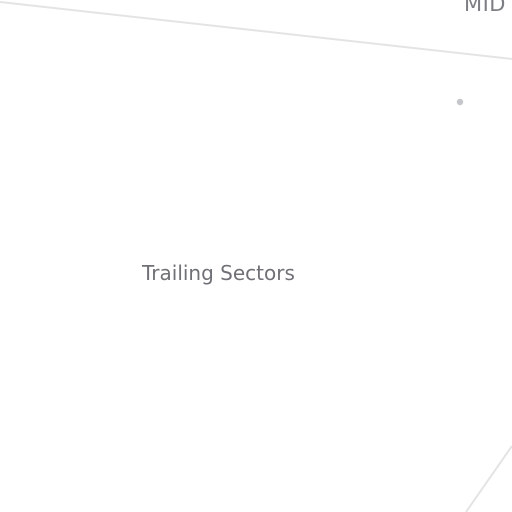 This screenshot has width=512, height=512. Describe the element at coordinates (485, 8) in the screenshot. I see `mid-label: MID` at that location.